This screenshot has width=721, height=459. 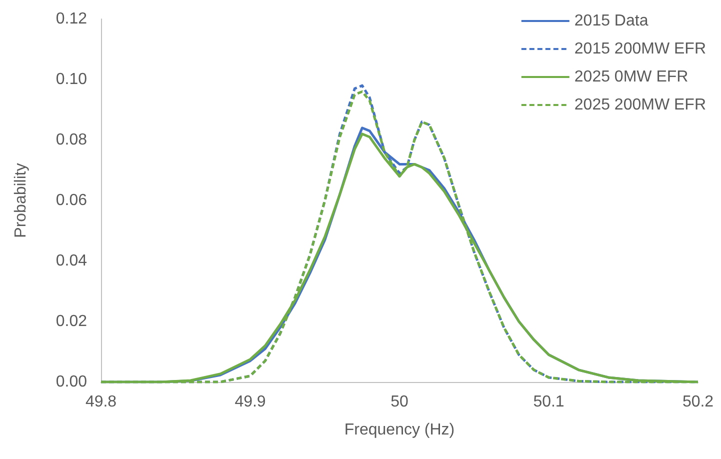 I want to click on y-tick-label: 0.00, so click(x=72, y=382).